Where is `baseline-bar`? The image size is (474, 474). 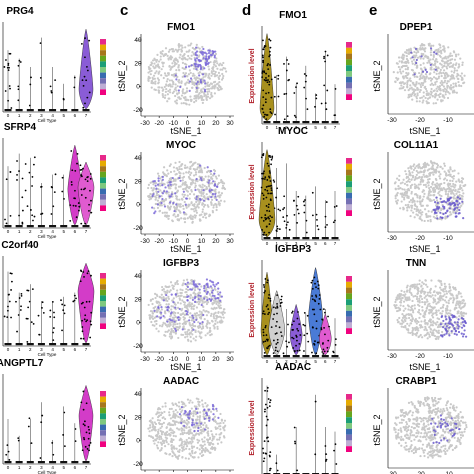 baseline-bar is located at coordinates (41, 110).